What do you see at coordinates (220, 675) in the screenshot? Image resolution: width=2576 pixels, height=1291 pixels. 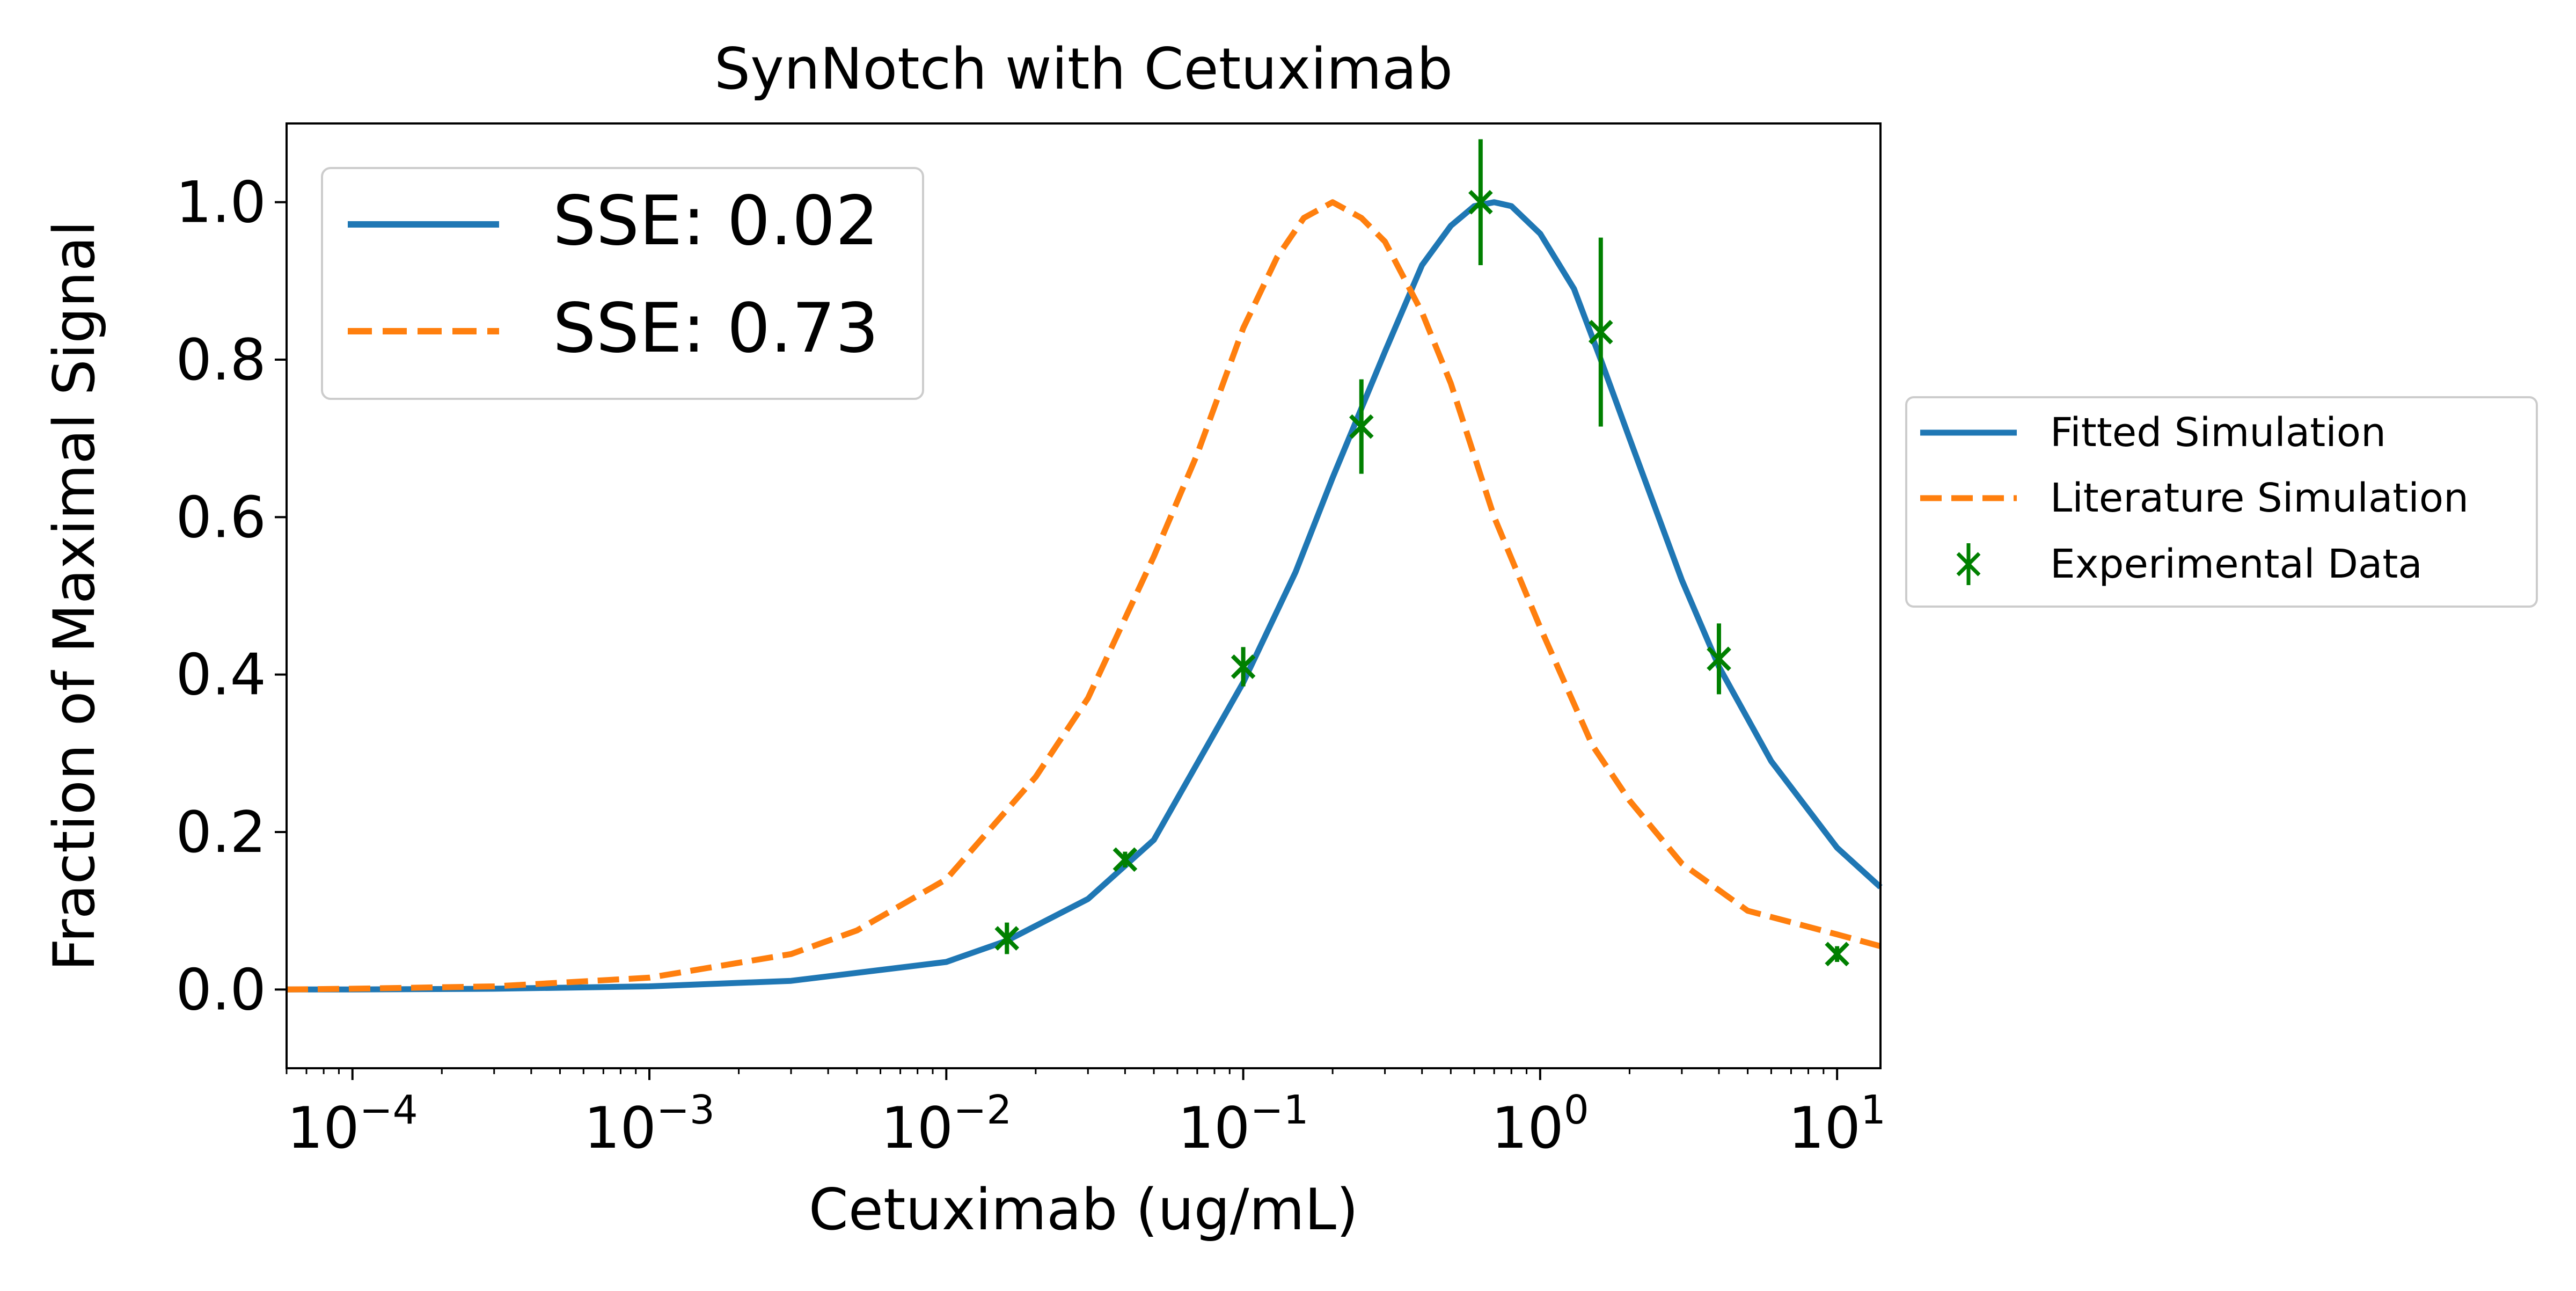 I see `y-tick-label: 0.4` at bounding box center [220, 675].